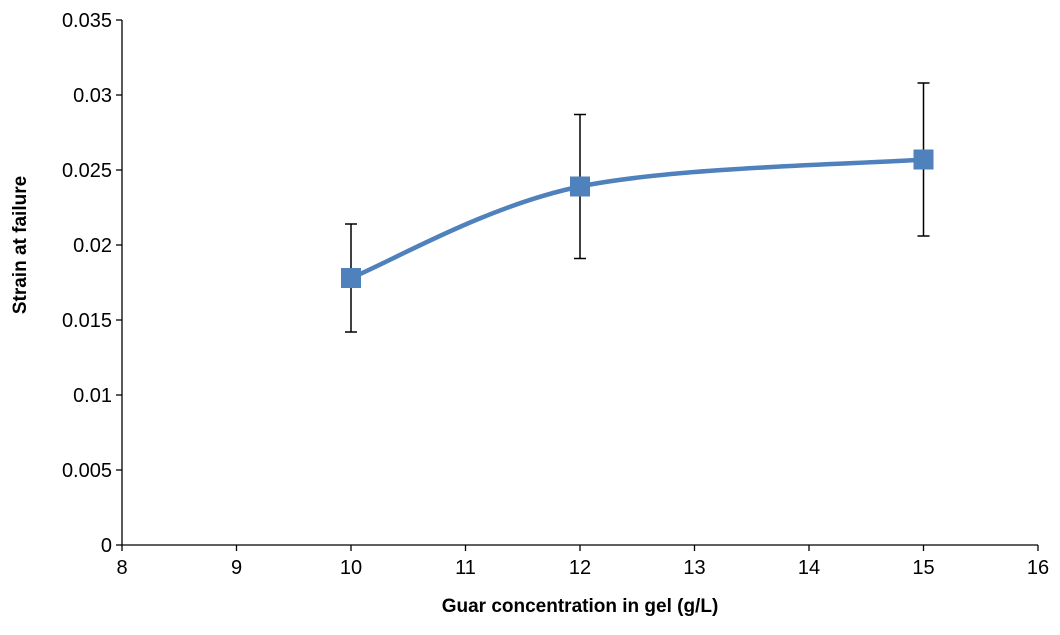  What do you see at coordinates (92, 246) in the screenshot?
I see `y-tick-label: 0.02` at bounding box center [92, 246].